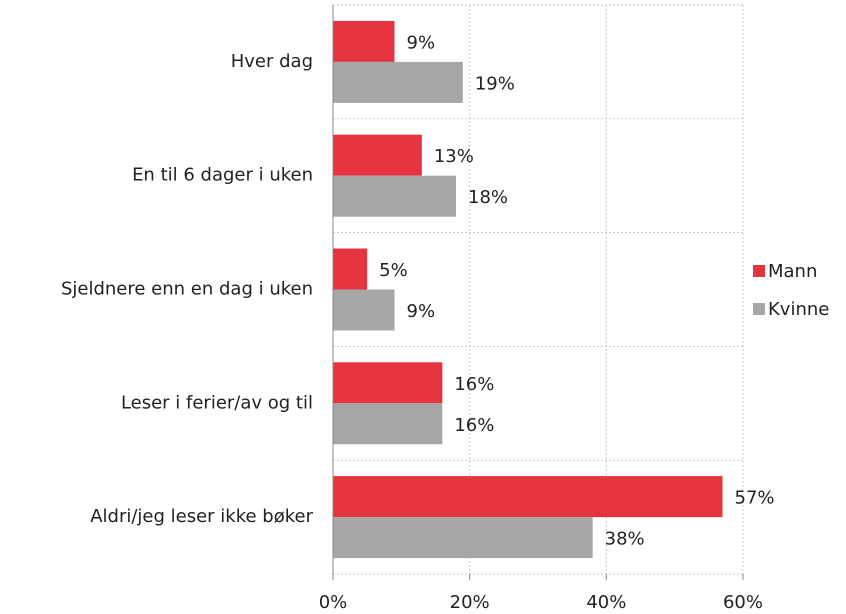 This screenshot has width=846, height=614. Describe the element at coordinates (792, 271) in the screenshot. I see `legend-label: Mann` at that location.